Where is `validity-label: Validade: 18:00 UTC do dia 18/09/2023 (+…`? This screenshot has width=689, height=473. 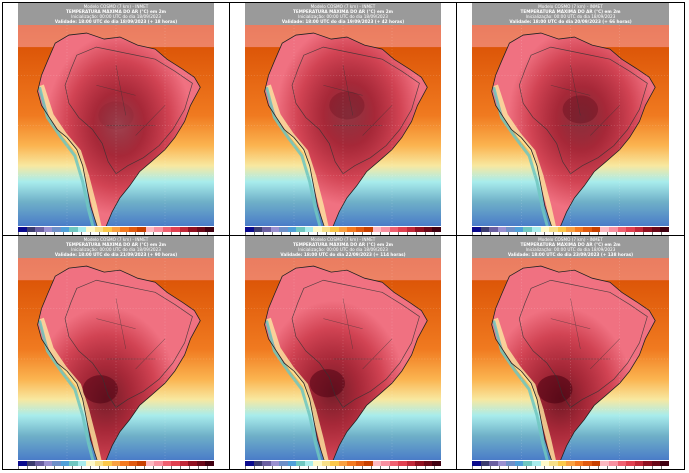 validity-label: Validade: 18:00 UTC do dia 18/09/2023 (+… is located at coordinates (116, 21).